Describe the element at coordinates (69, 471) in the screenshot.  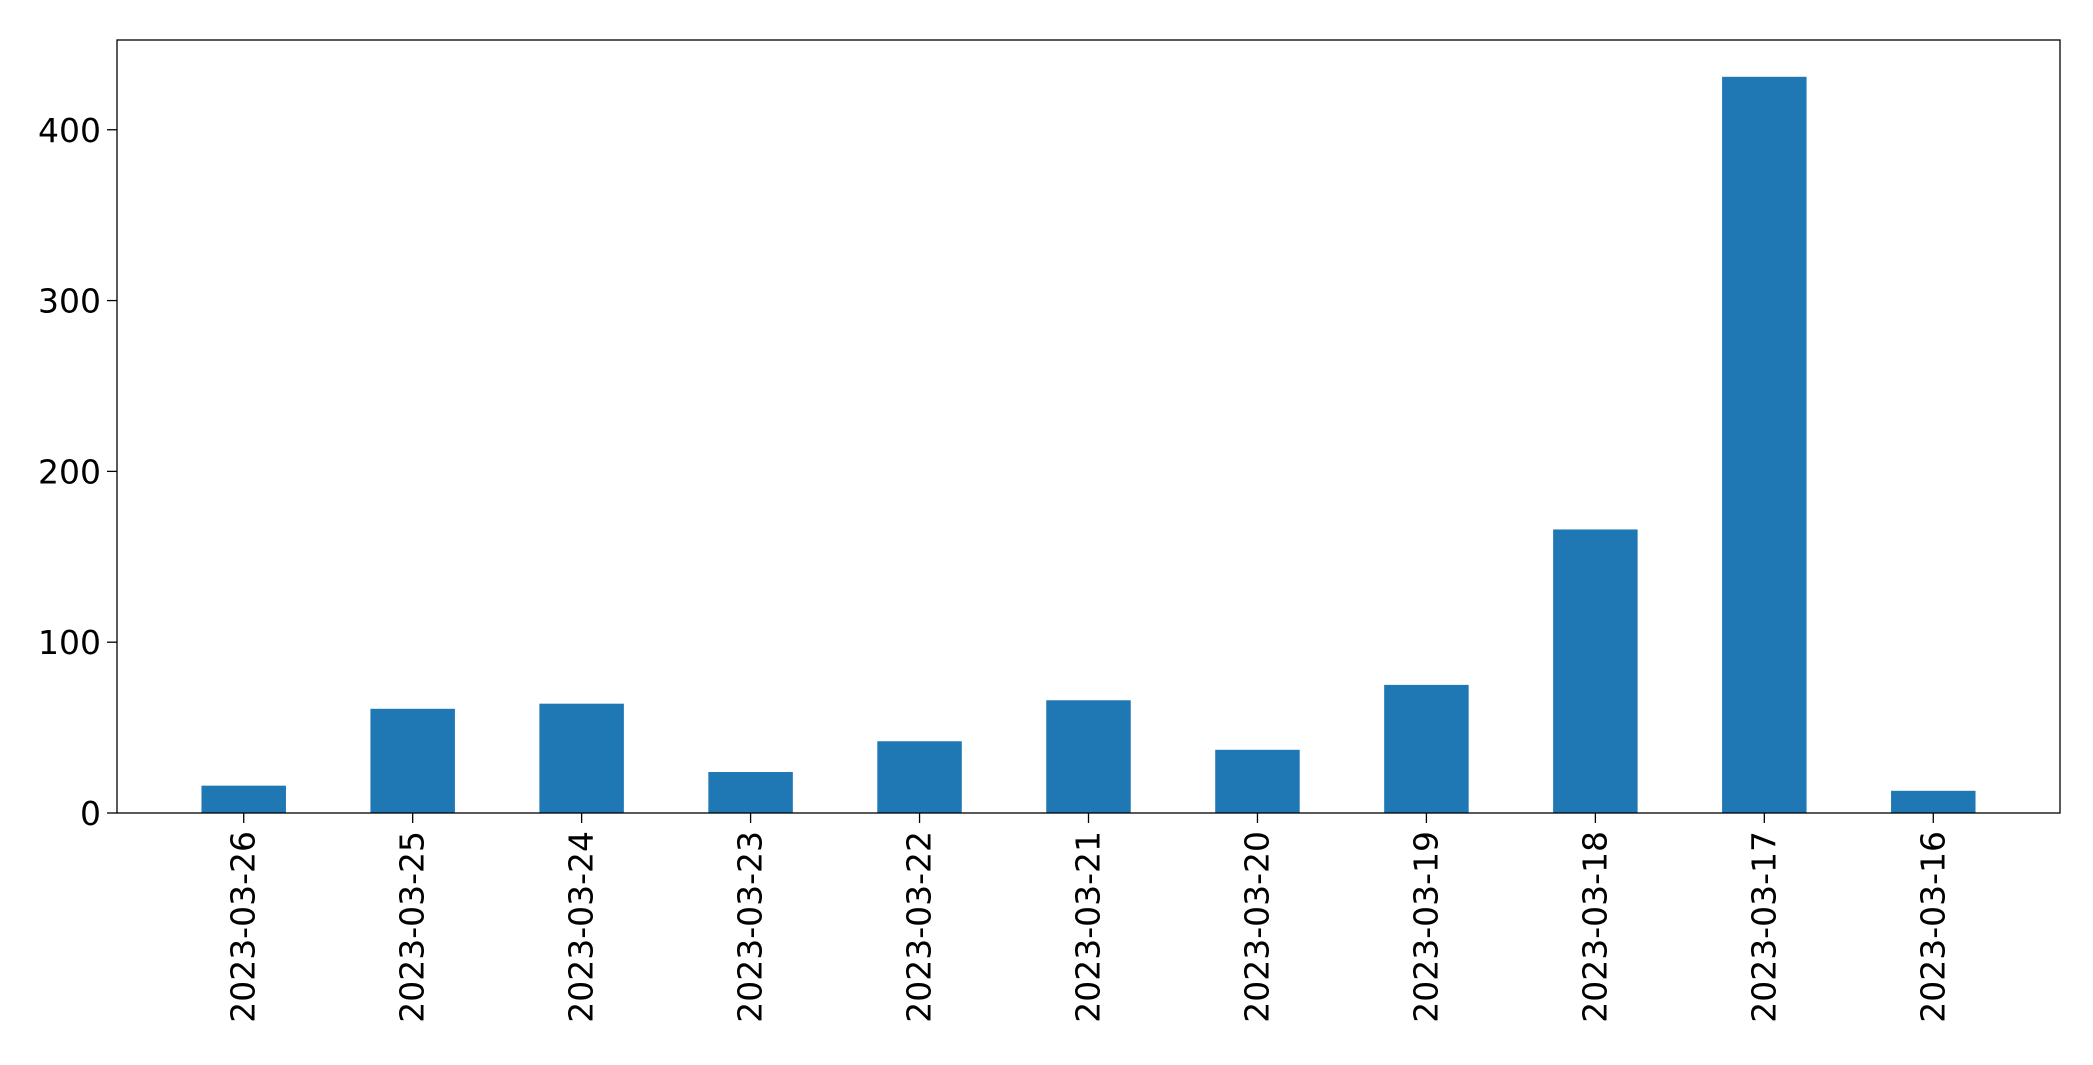
I see `y-tick-label: 200` at that location.